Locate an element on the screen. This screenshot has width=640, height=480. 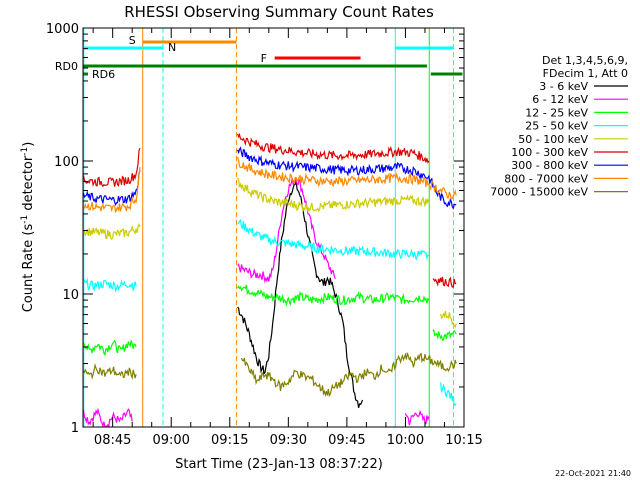
x-tick-label-0: 08:45 is located at coordinates (112, 440).